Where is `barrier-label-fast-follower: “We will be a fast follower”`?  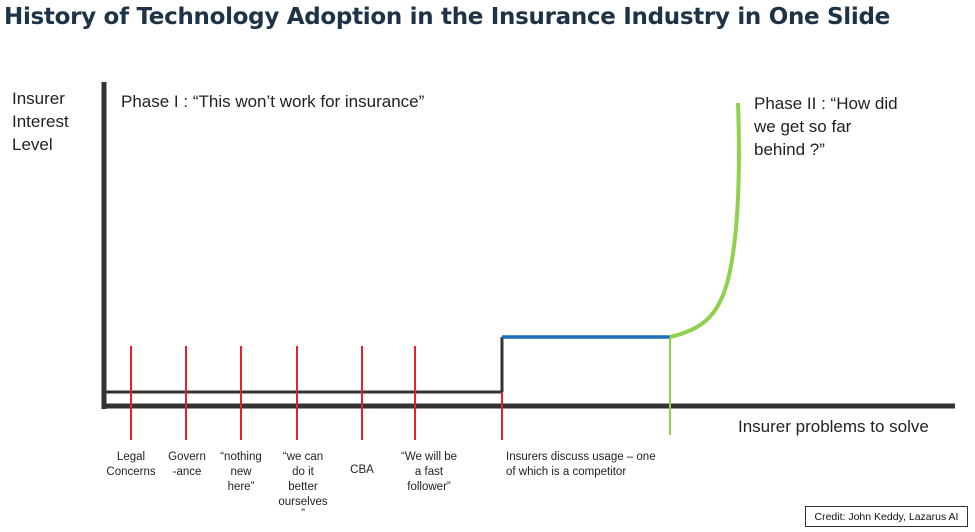 barrier-label-fast-follower: “We will be a fast follower” is located at coordinates (429, 472).